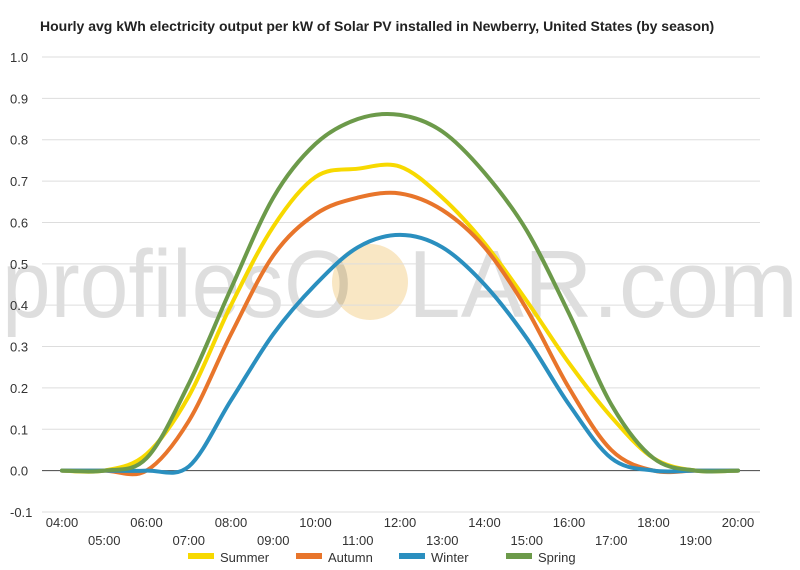 This screenshot has height=570, width=800. What do you see at coordinates (19, 222) in the screenshot?
I see `y-tick-label: 0.6` at bounding box center [19, 222].